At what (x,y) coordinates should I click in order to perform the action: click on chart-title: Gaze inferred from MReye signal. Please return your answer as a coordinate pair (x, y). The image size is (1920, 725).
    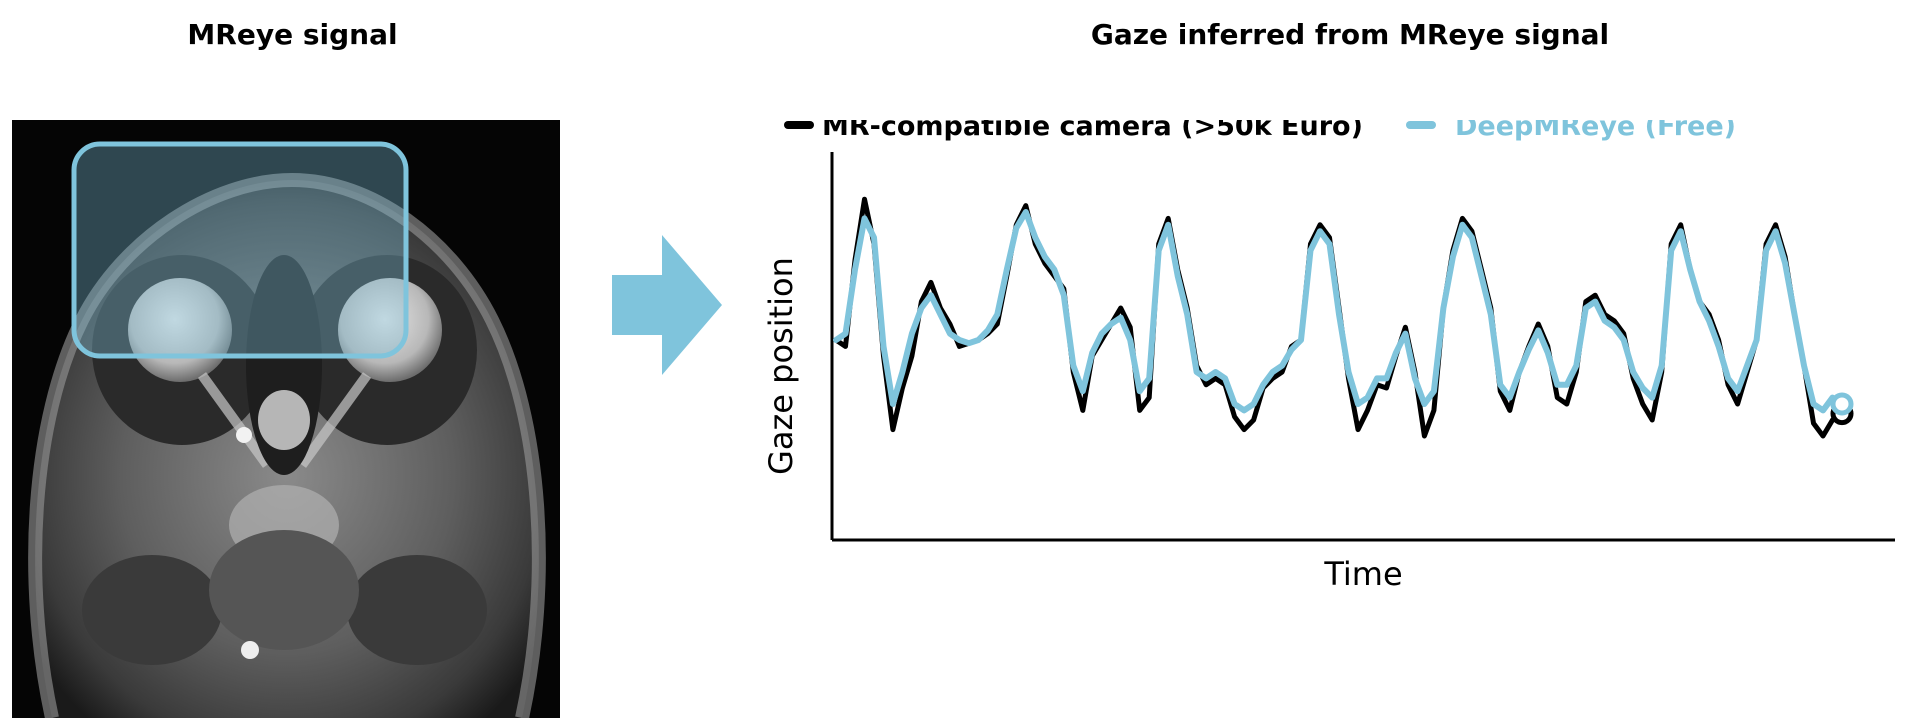
    Looking at the image, I should click on (1350, 34).